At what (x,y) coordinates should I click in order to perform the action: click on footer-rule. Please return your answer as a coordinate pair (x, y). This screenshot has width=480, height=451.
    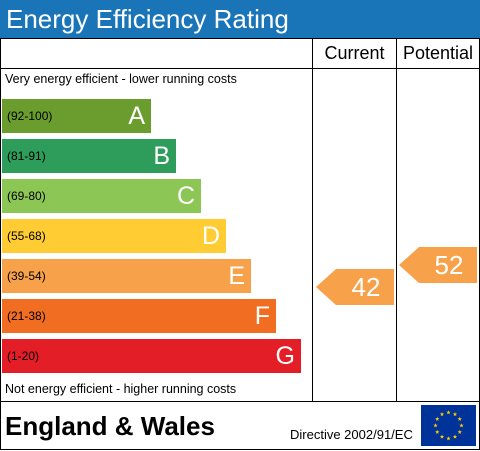
    Looking at the image, I should click on (240, 401).